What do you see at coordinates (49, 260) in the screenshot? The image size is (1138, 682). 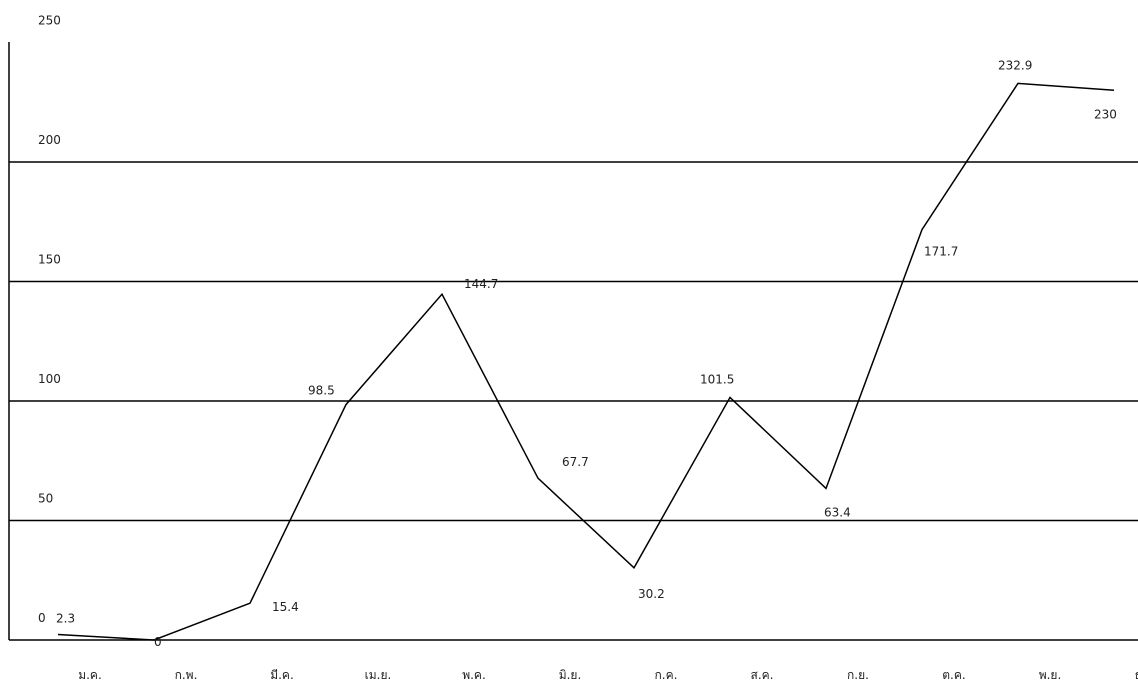 I see `y-tick-label-150: 150` at bounding box center [49, 260].